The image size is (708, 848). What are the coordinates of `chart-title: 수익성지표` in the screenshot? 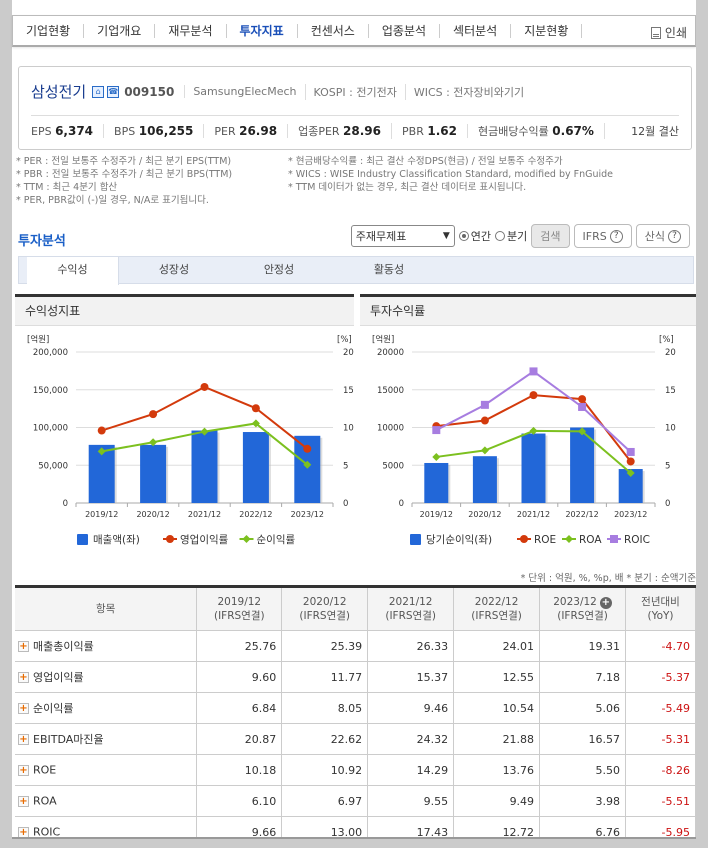 It's located at (184, 310).